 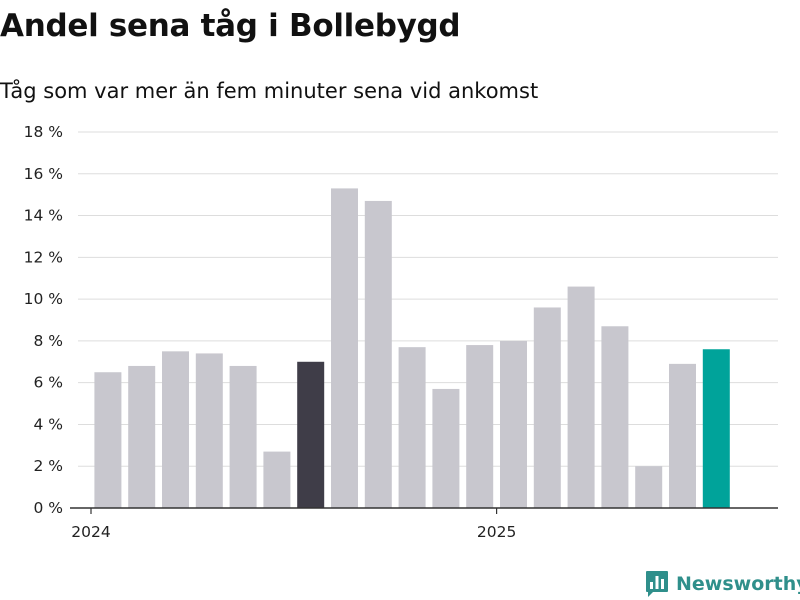 What do you see at coordinates (43, 174) in the screenshot?
I see `y-tick-label: 16 %` at bounding box center [43, 174].